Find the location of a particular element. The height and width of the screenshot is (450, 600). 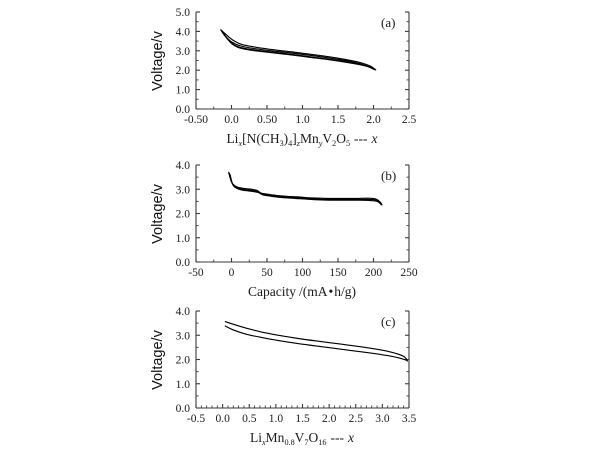

panel-b-axes is located at coordinates (302, 214).